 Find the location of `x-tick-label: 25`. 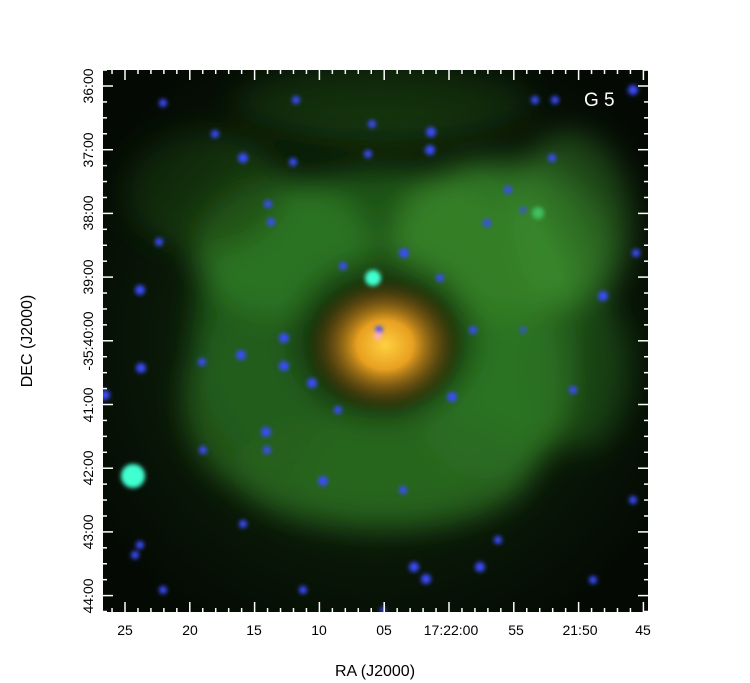

x-tick-label: 25 is located at coordinates (125, 630).